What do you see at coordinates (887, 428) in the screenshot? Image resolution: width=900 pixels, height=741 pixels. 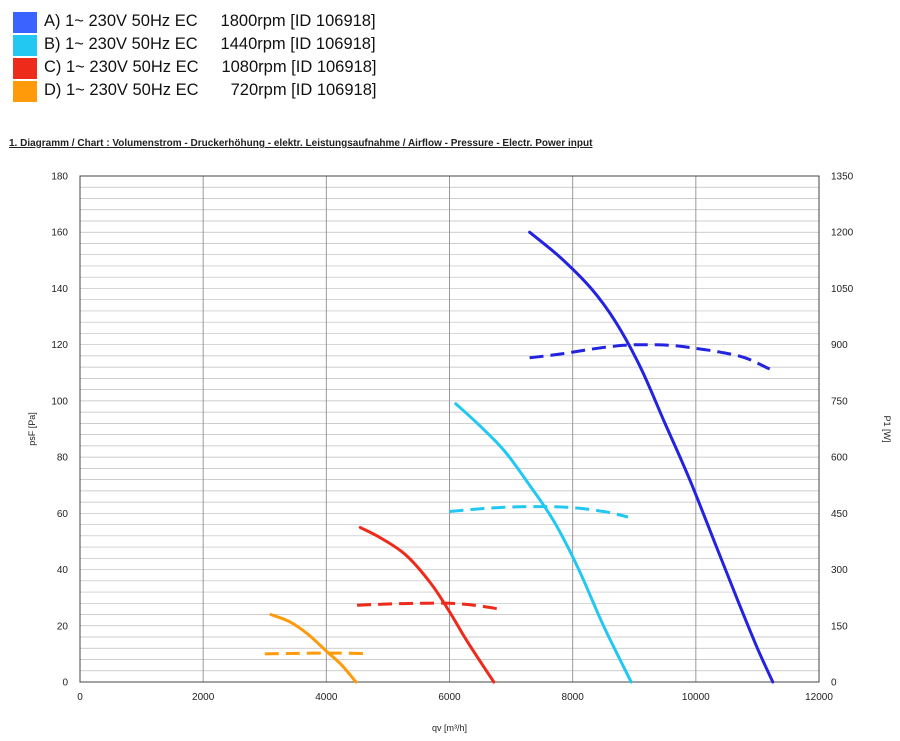 I see `y2-axis-label: P1 [W]` at bounding box center [887, 428].